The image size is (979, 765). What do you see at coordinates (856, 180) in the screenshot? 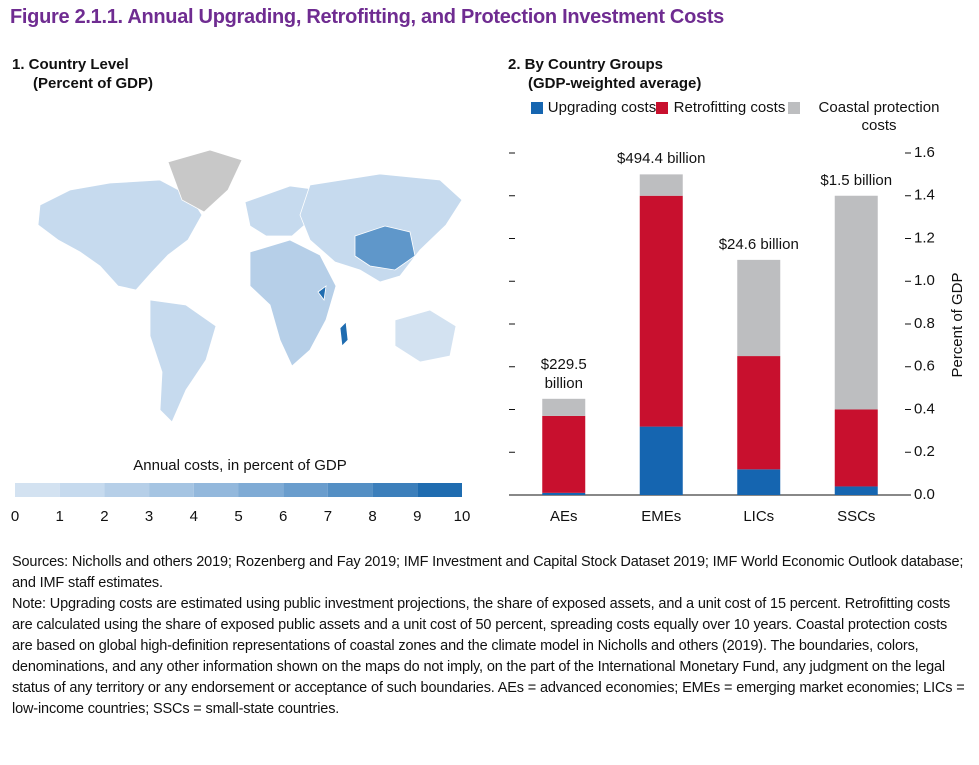
I see `total-label: $1.5 billion` at bounding box center [856, 180].